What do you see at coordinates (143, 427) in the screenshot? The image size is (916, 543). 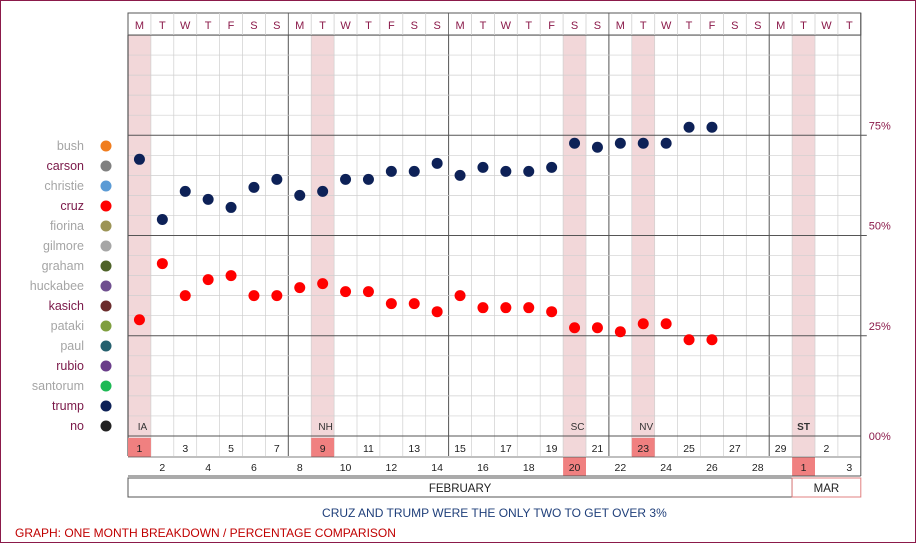 I see `primary-state-label: IA` at bounding box center [143, 427].